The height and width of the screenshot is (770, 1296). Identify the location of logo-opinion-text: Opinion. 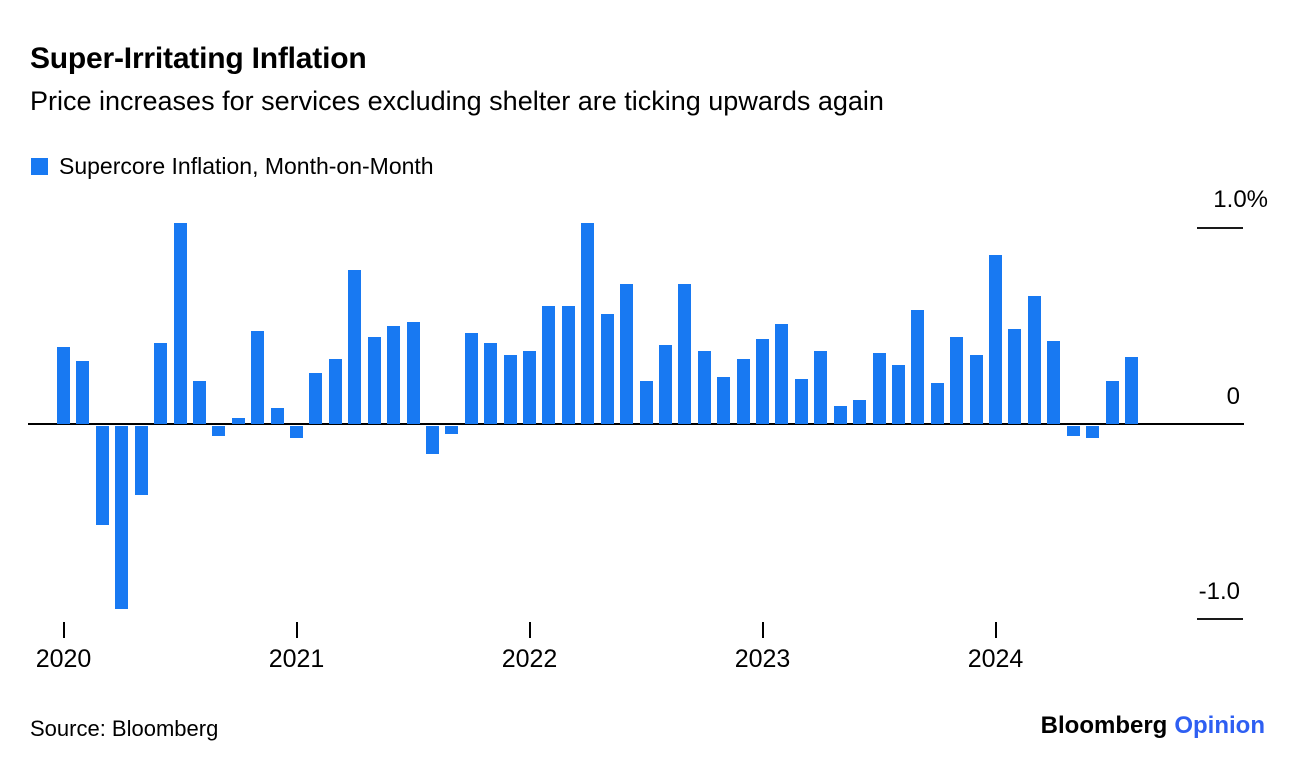
(1219, 725).